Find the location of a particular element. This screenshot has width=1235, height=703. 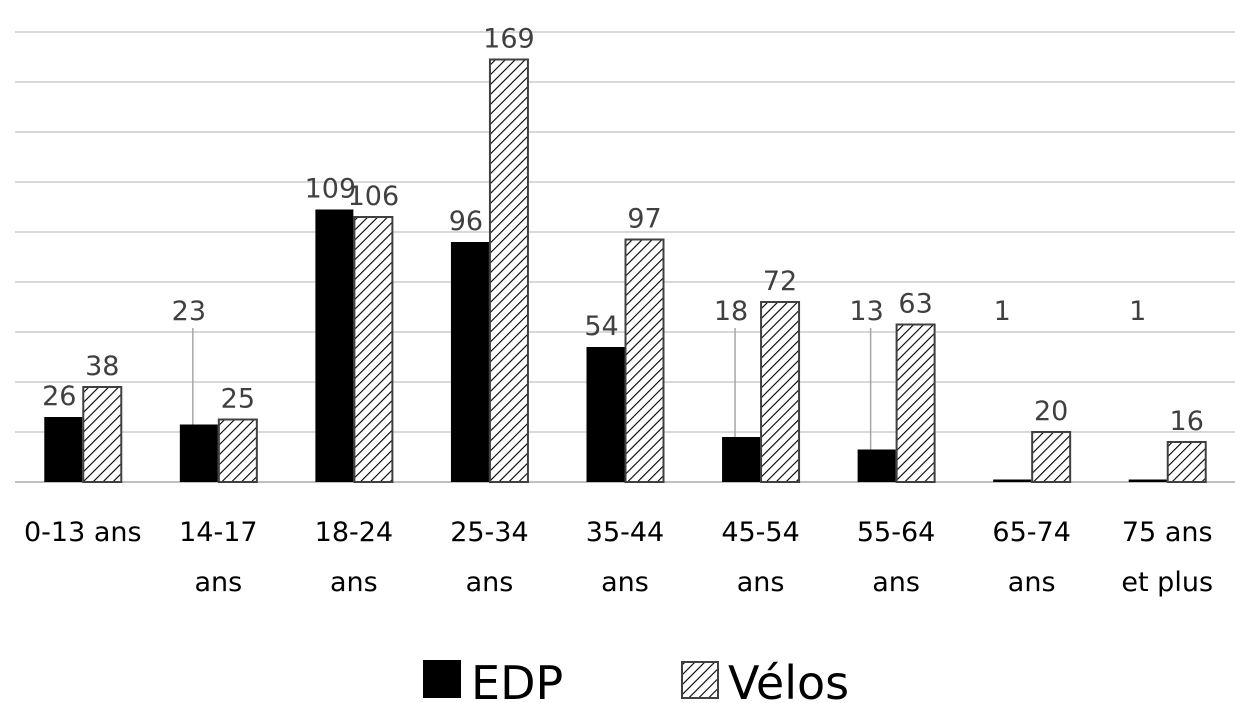

data-label-edp: 109 is located at coordinates (331, 189).